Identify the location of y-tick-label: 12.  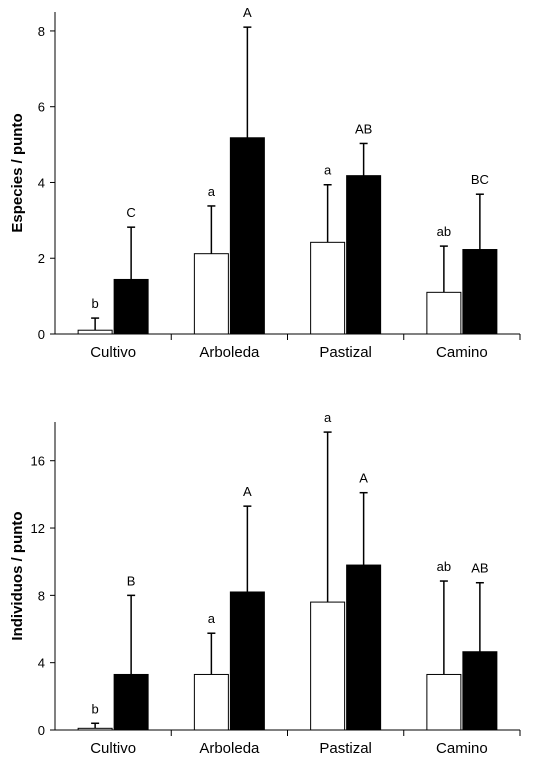
(38, 528).